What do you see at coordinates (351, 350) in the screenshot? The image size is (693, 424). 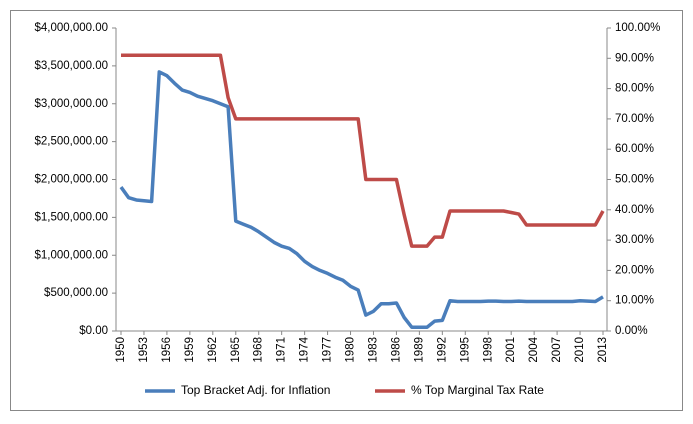 I see `x-tick-label: 1980` at bounding box center [351, 350].